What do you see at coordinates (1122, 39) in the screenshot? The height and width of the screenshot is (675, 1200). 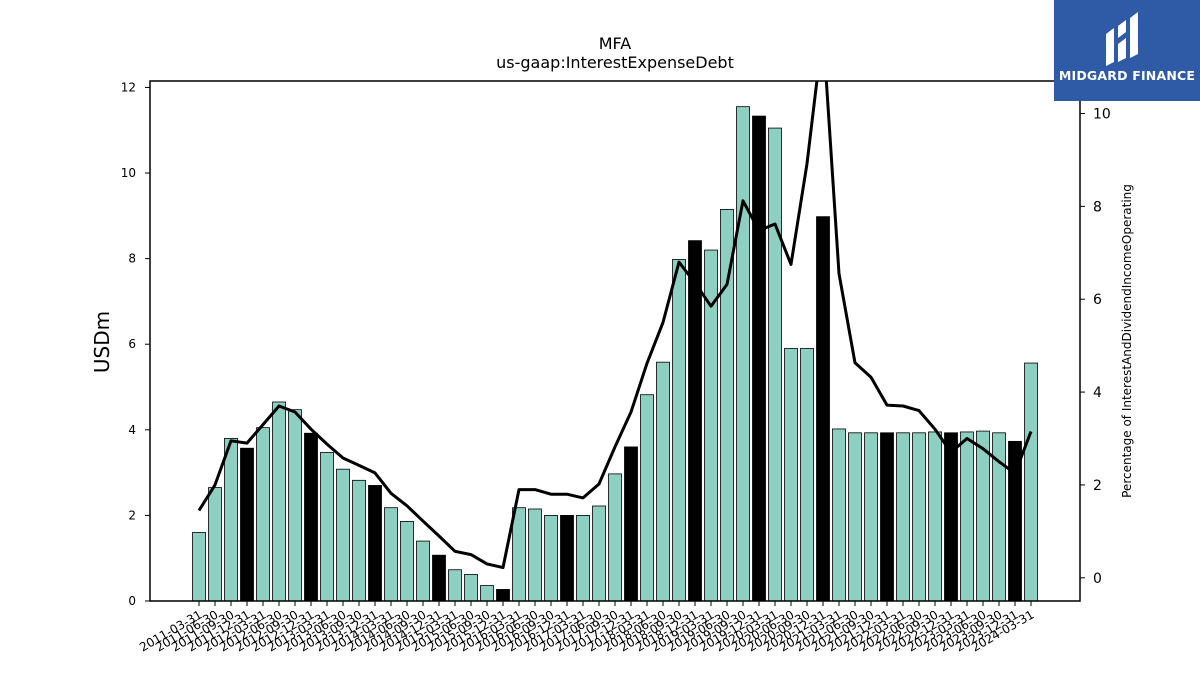 I see `midgard-logo-icon` at bounding box center [1122, 39].